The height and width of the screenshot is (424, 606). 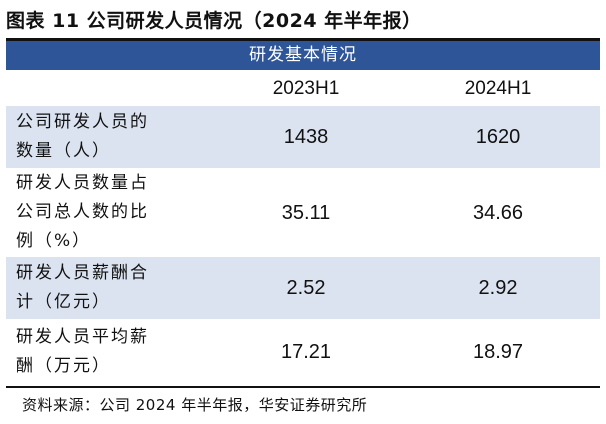 I want to click on figure-title: 图表 11 公司研发人员情况（2024 年半年报）, so click(x=214, y=21).